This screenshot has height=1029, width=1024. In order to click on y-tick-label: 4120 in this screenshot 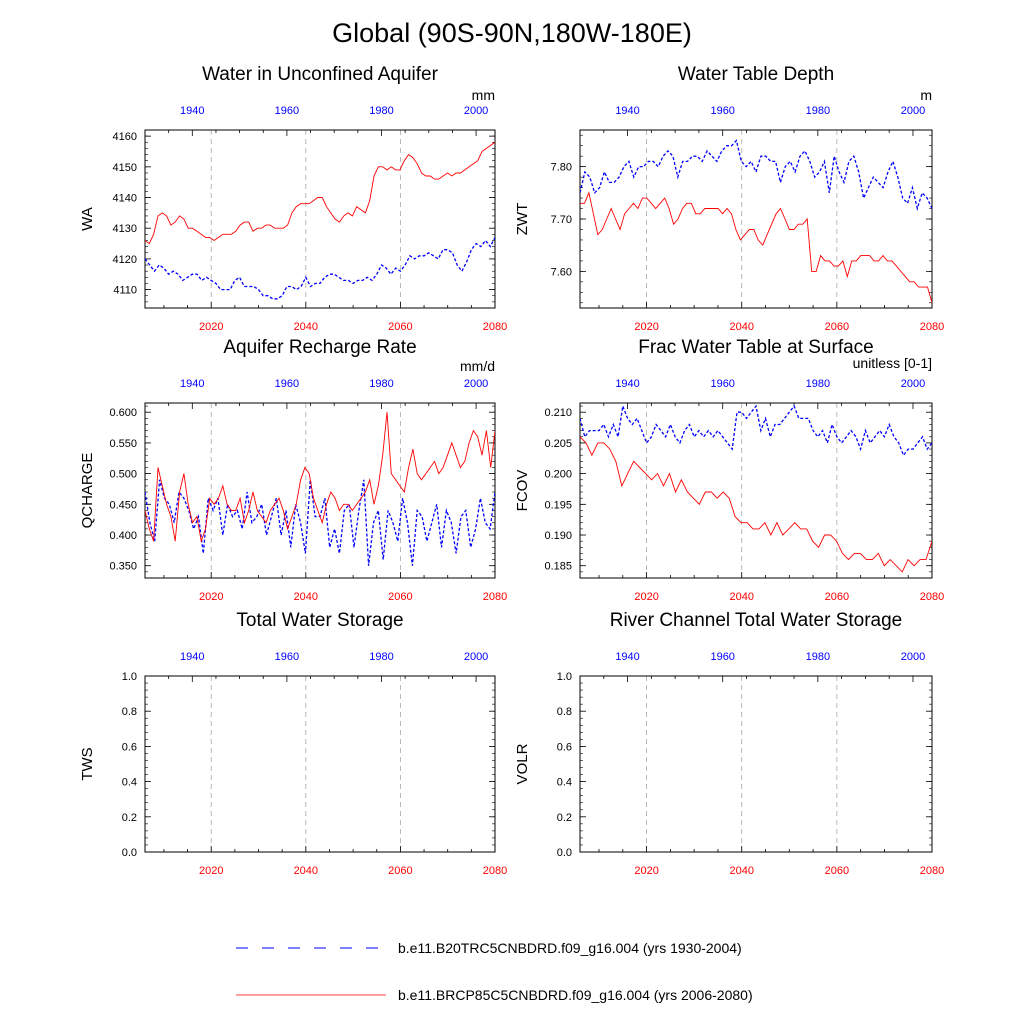, I will do `click(125, 260)`.